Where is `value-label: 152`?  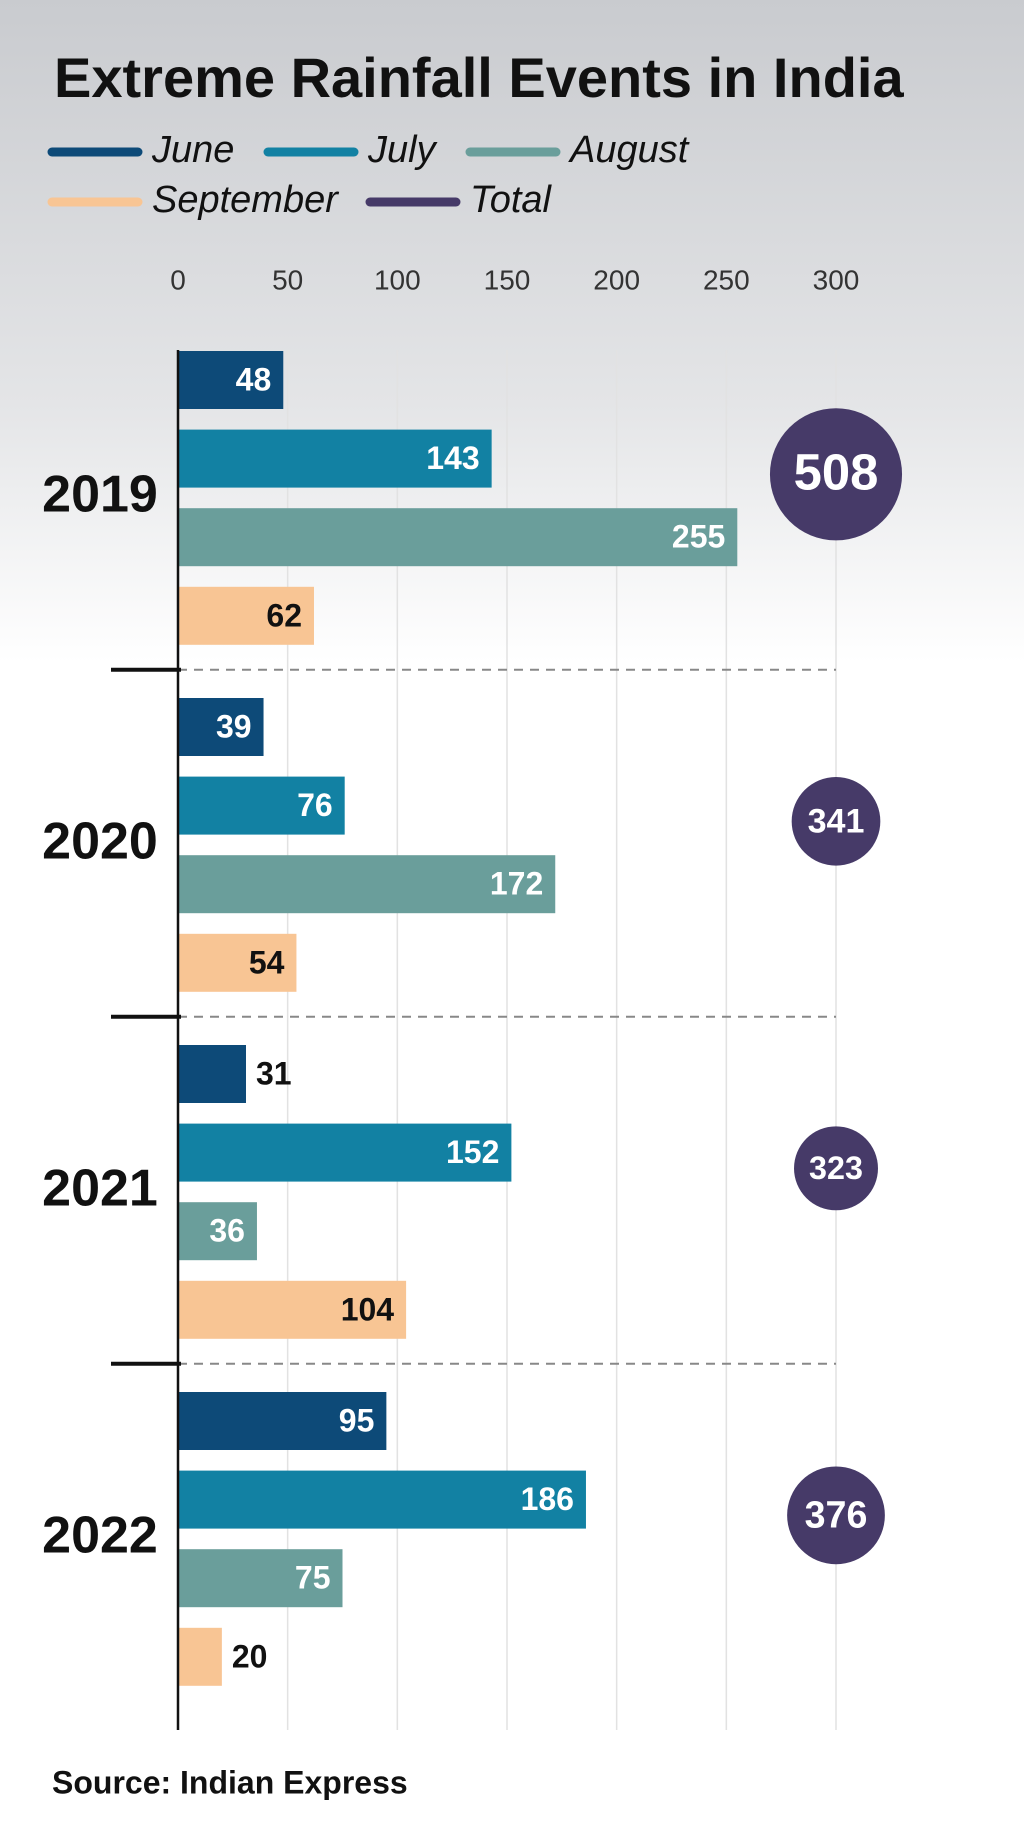 value-label: 152 is located at coordinates (472, 1152).